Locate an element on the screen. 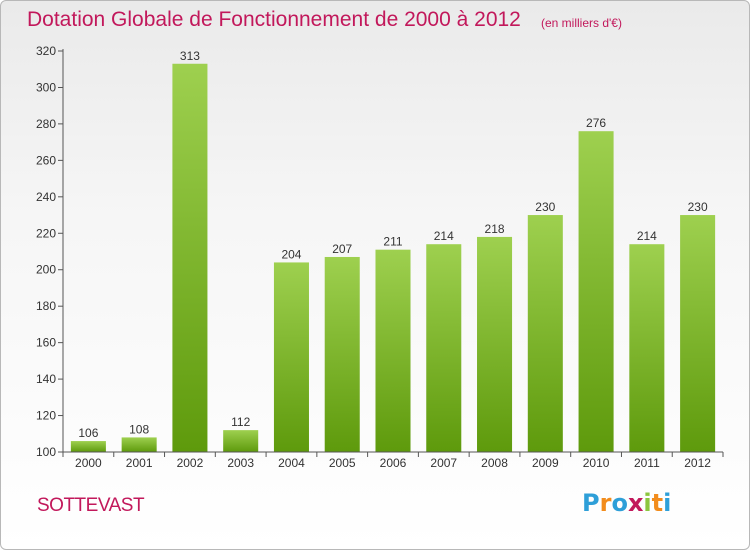  x-tick-label: 2010 is located at coordinates (596, 463).